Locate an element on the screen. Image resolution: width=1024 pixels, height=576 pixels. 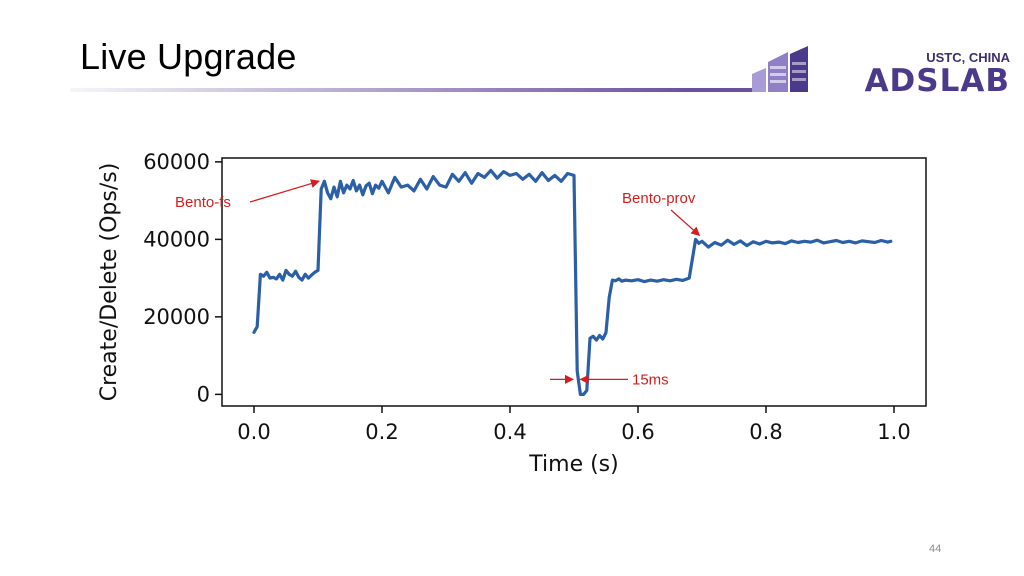
logo-wordmark: ADSLAB is located at coordinates (937, 81).